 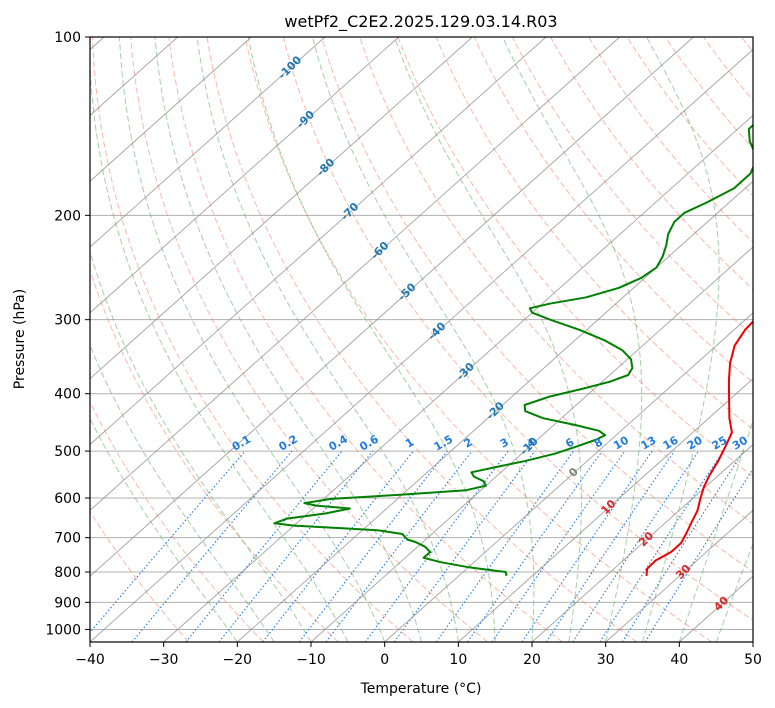 I want to click on x-axis-ticks: −40 −30 −20 −10 0 10 20 30 40 50, so click(x=418, y=655).